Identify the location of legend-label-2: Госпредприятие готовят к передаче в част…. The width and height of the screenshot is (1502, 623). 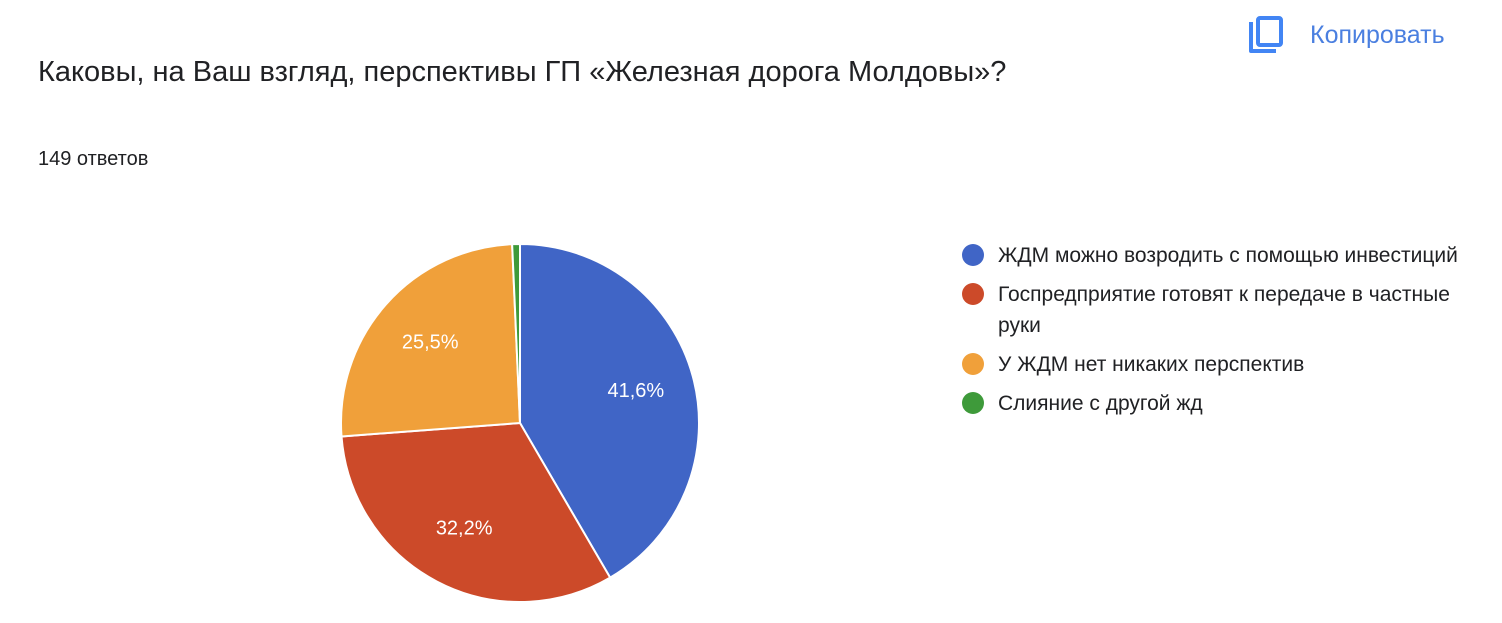
(1224, 310).